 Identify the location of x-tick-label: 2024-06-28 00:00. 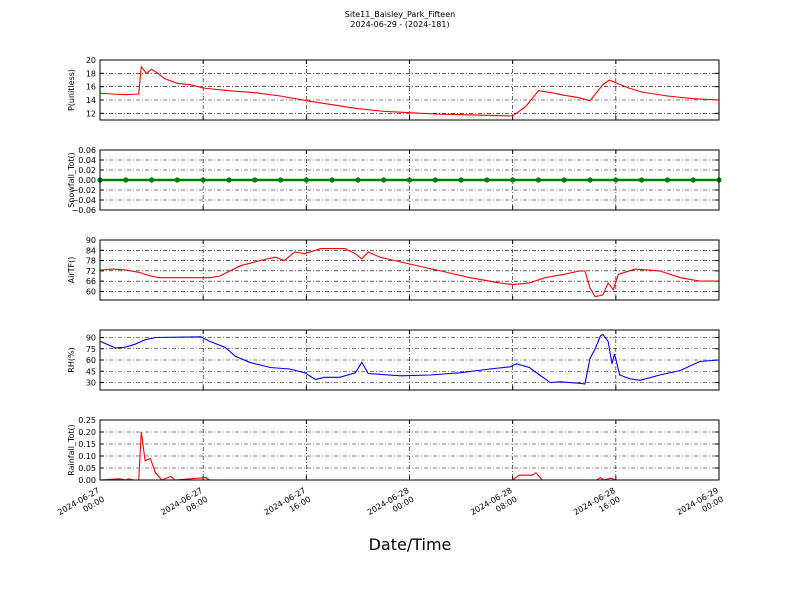
(391, 506).